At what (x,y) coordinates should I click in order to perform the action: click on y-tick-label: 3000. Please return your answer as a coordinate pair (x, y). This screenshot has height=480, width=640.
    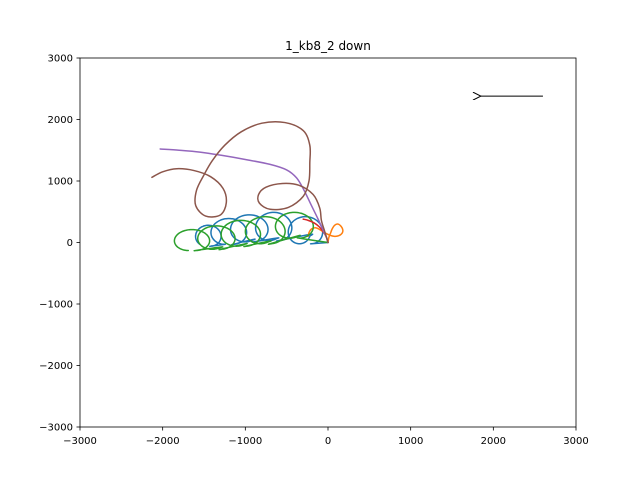
    Looking at the image, I should click on (60, 59).